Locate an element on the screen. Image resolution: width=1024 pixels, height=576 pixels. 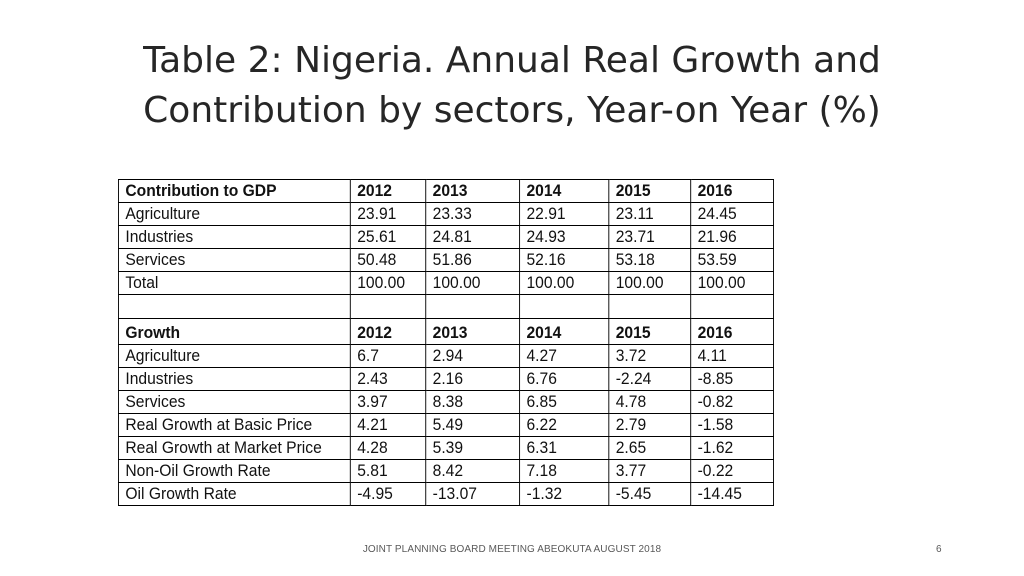
contribution-row: Agriculture 23.91 23.33 22.91 23.11 24.45 is located at coordinates (445, 214).